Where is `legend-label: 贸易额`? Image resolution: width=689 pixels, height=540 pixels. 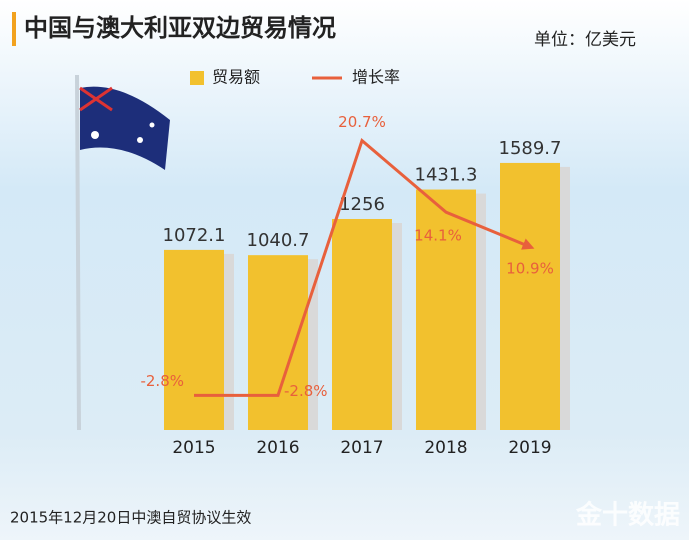 legend-label: 贸易额 is located at coordinates (236, 77).